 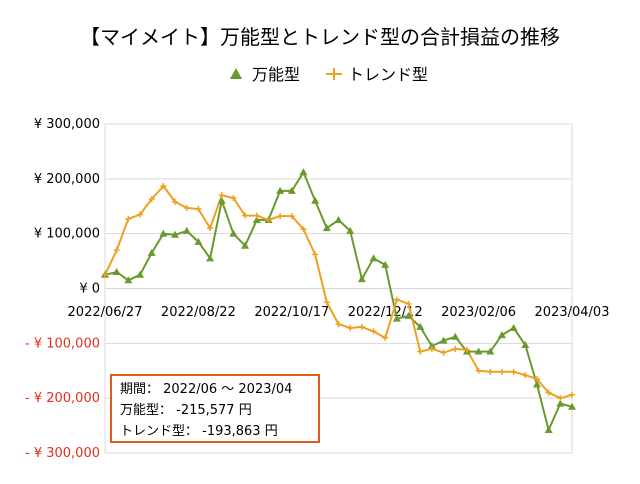 I want to click on legend: 万能型 トレンド型, so click(x=329, y=74).